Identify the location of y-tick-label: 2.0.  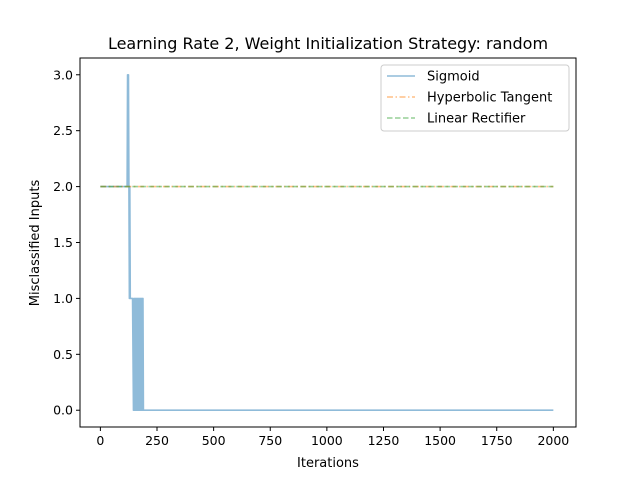
(63, 186).